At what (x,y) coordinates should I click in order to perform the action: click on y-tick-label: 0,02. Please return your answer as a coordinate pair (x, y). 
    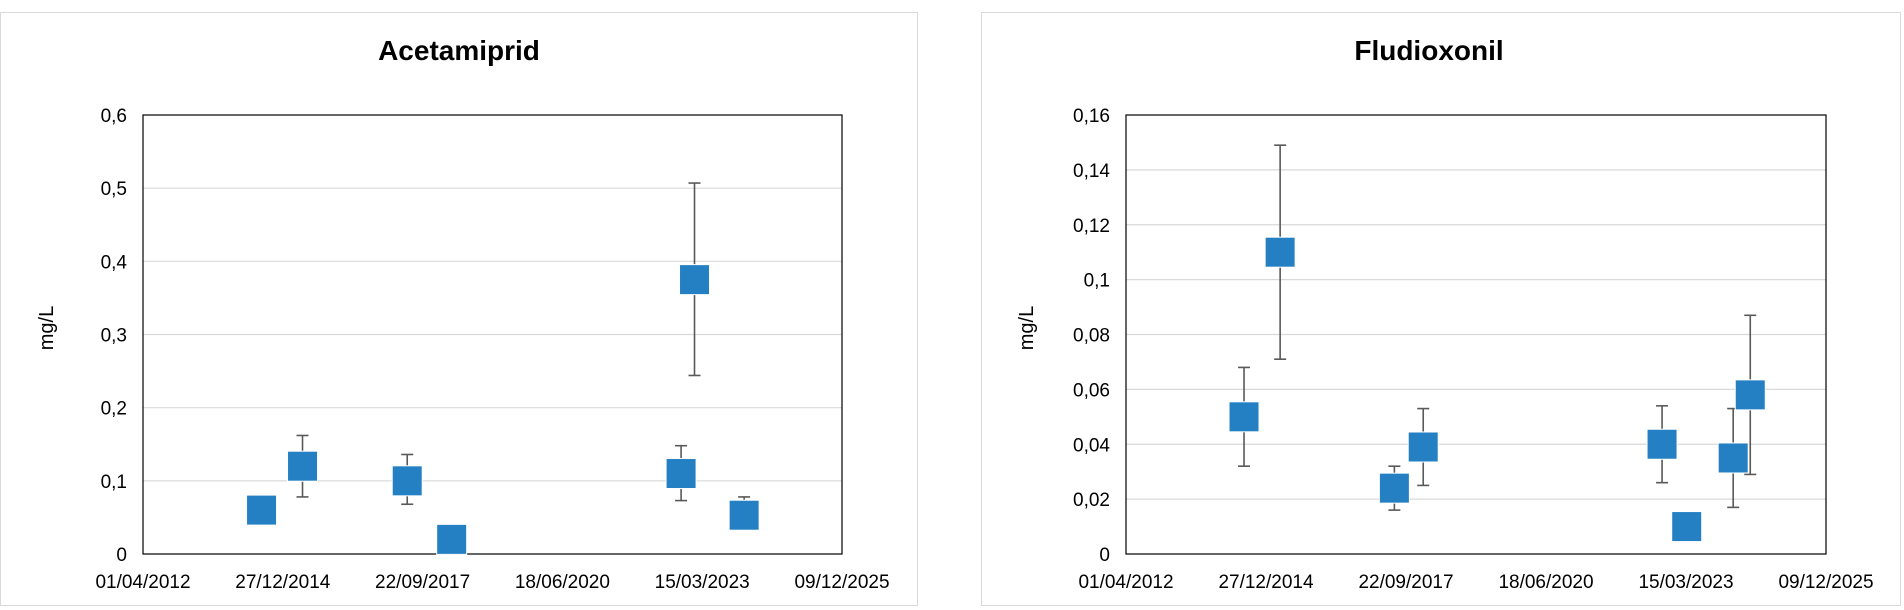
    Looking at the image, I should click on (1091, 500).